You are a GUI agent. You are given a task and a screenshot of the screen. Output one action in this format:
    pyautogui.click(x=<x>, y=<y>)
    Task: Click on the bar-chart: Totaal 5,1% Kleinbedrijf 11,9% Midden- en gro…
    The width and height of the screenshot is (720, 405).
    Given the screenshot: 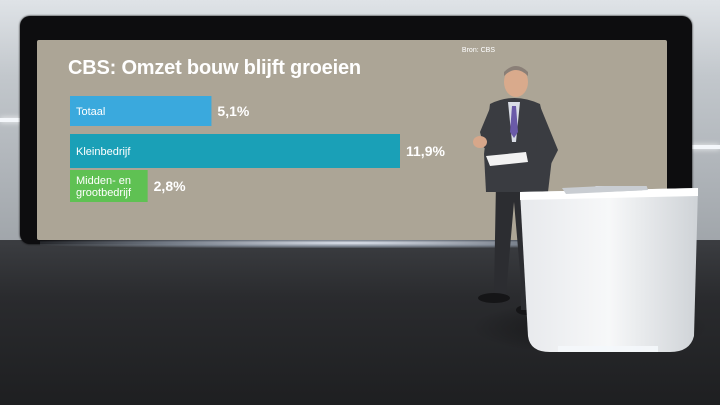 What is the action you would take?
    pyautogui.click(x=257, y=149)
    